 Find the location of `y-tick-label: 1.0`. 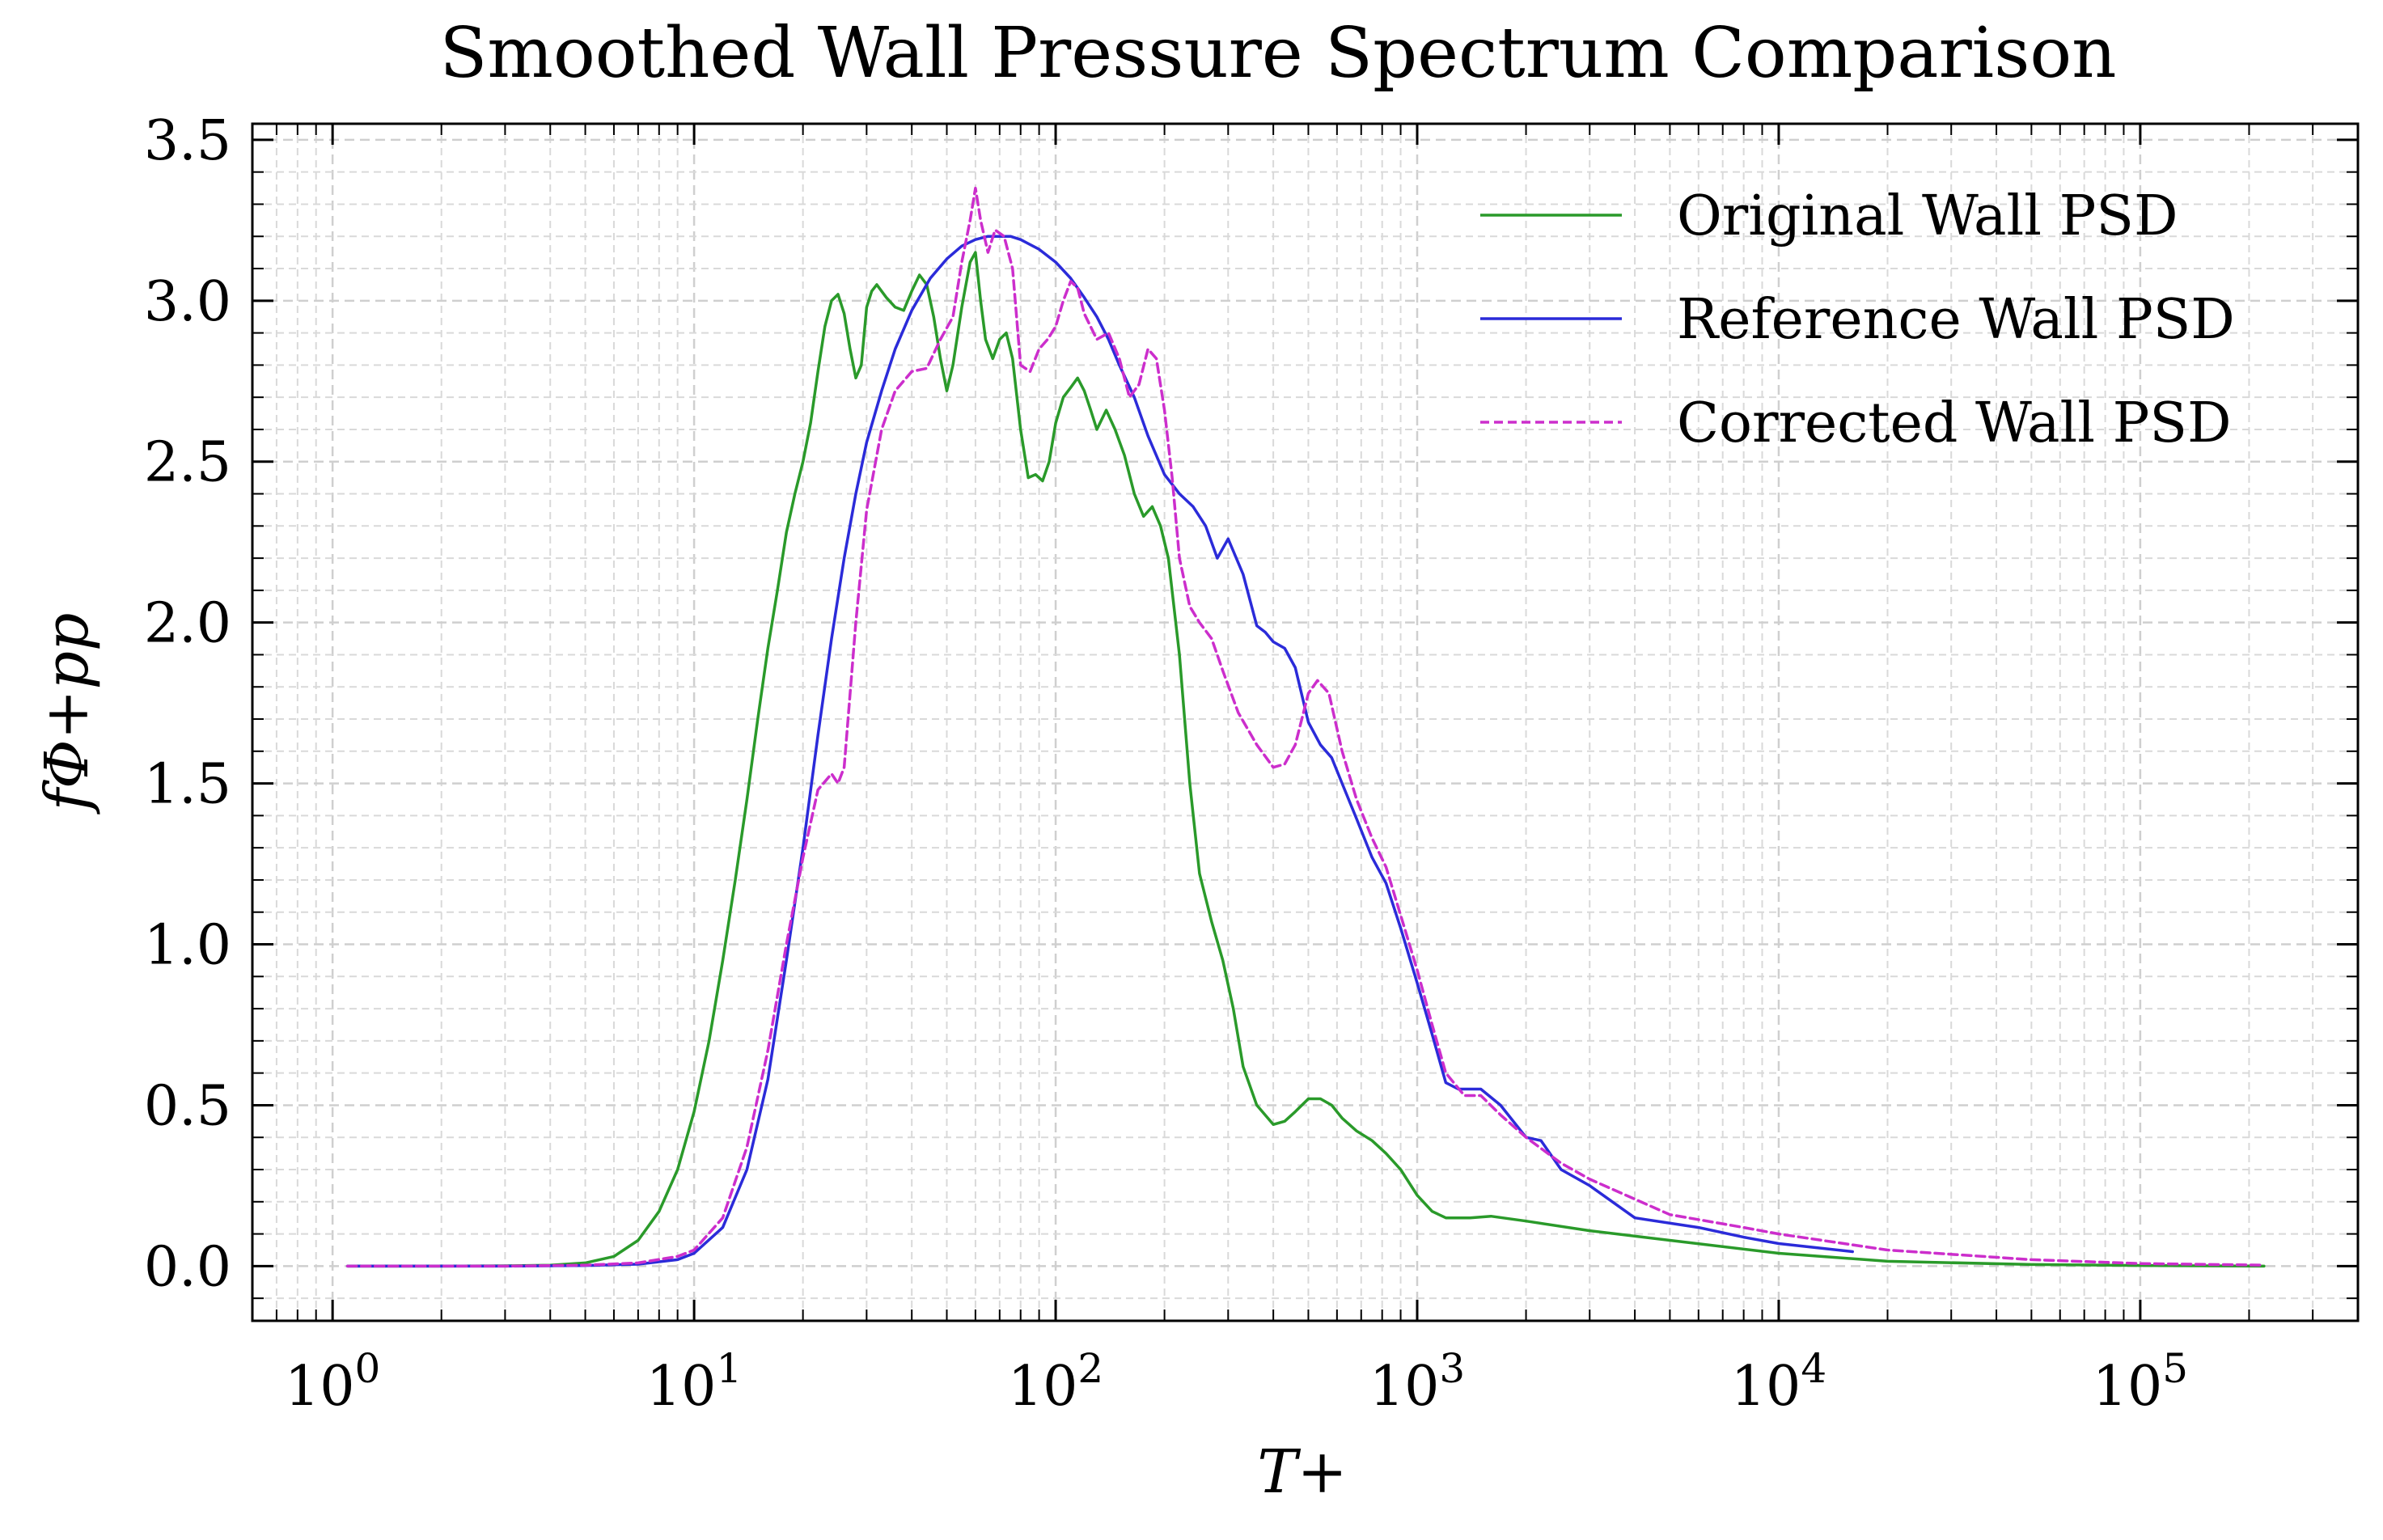

y-tick-label: 1.0 is located at coordinates (187, 946).